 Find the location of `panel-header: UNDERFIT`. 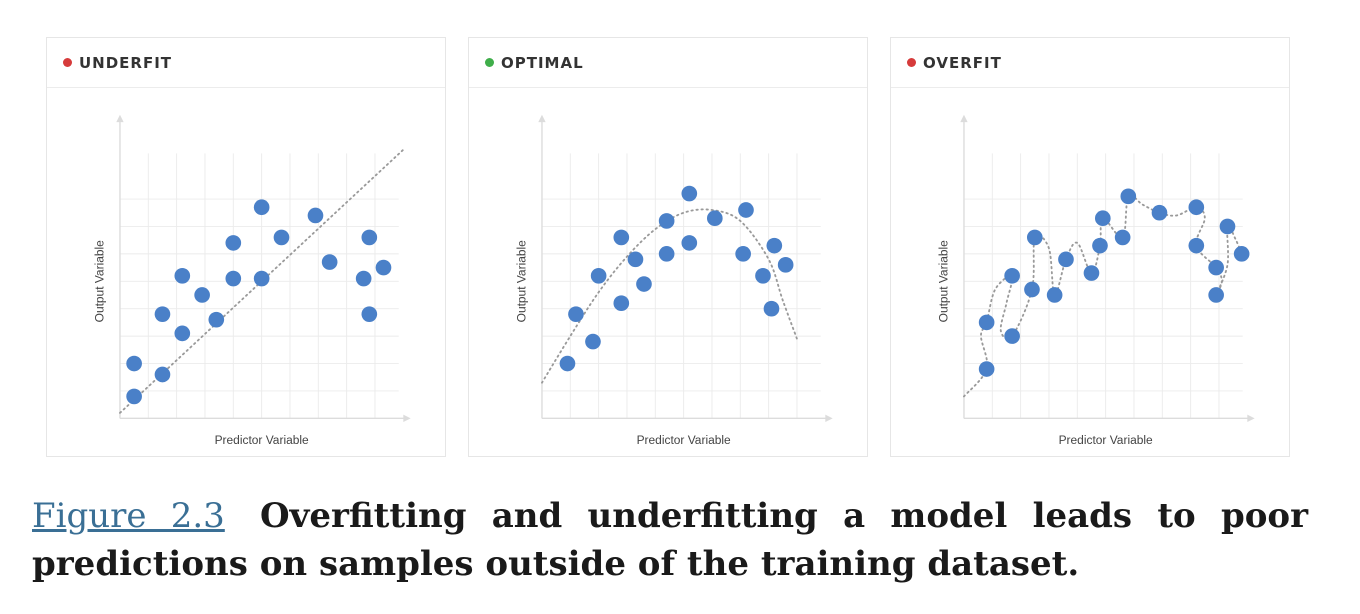

panel-header: UNDERFIT is located at coordinates (246, 63).